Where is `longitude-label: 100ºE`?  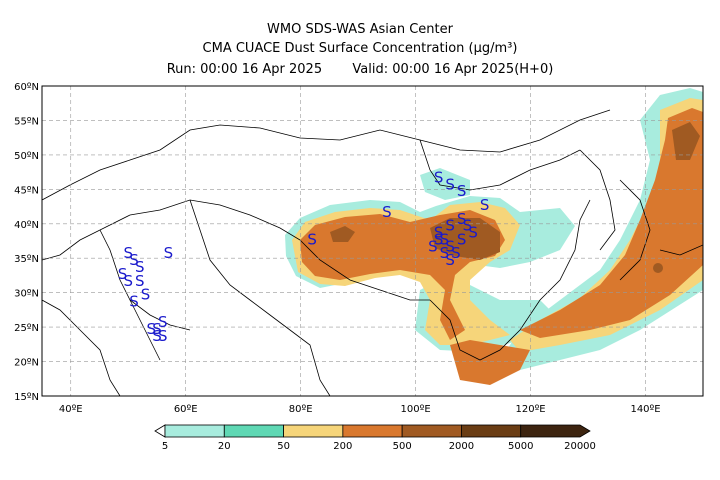
longitude-label: 100ºE is located at coordinates (416, 409).